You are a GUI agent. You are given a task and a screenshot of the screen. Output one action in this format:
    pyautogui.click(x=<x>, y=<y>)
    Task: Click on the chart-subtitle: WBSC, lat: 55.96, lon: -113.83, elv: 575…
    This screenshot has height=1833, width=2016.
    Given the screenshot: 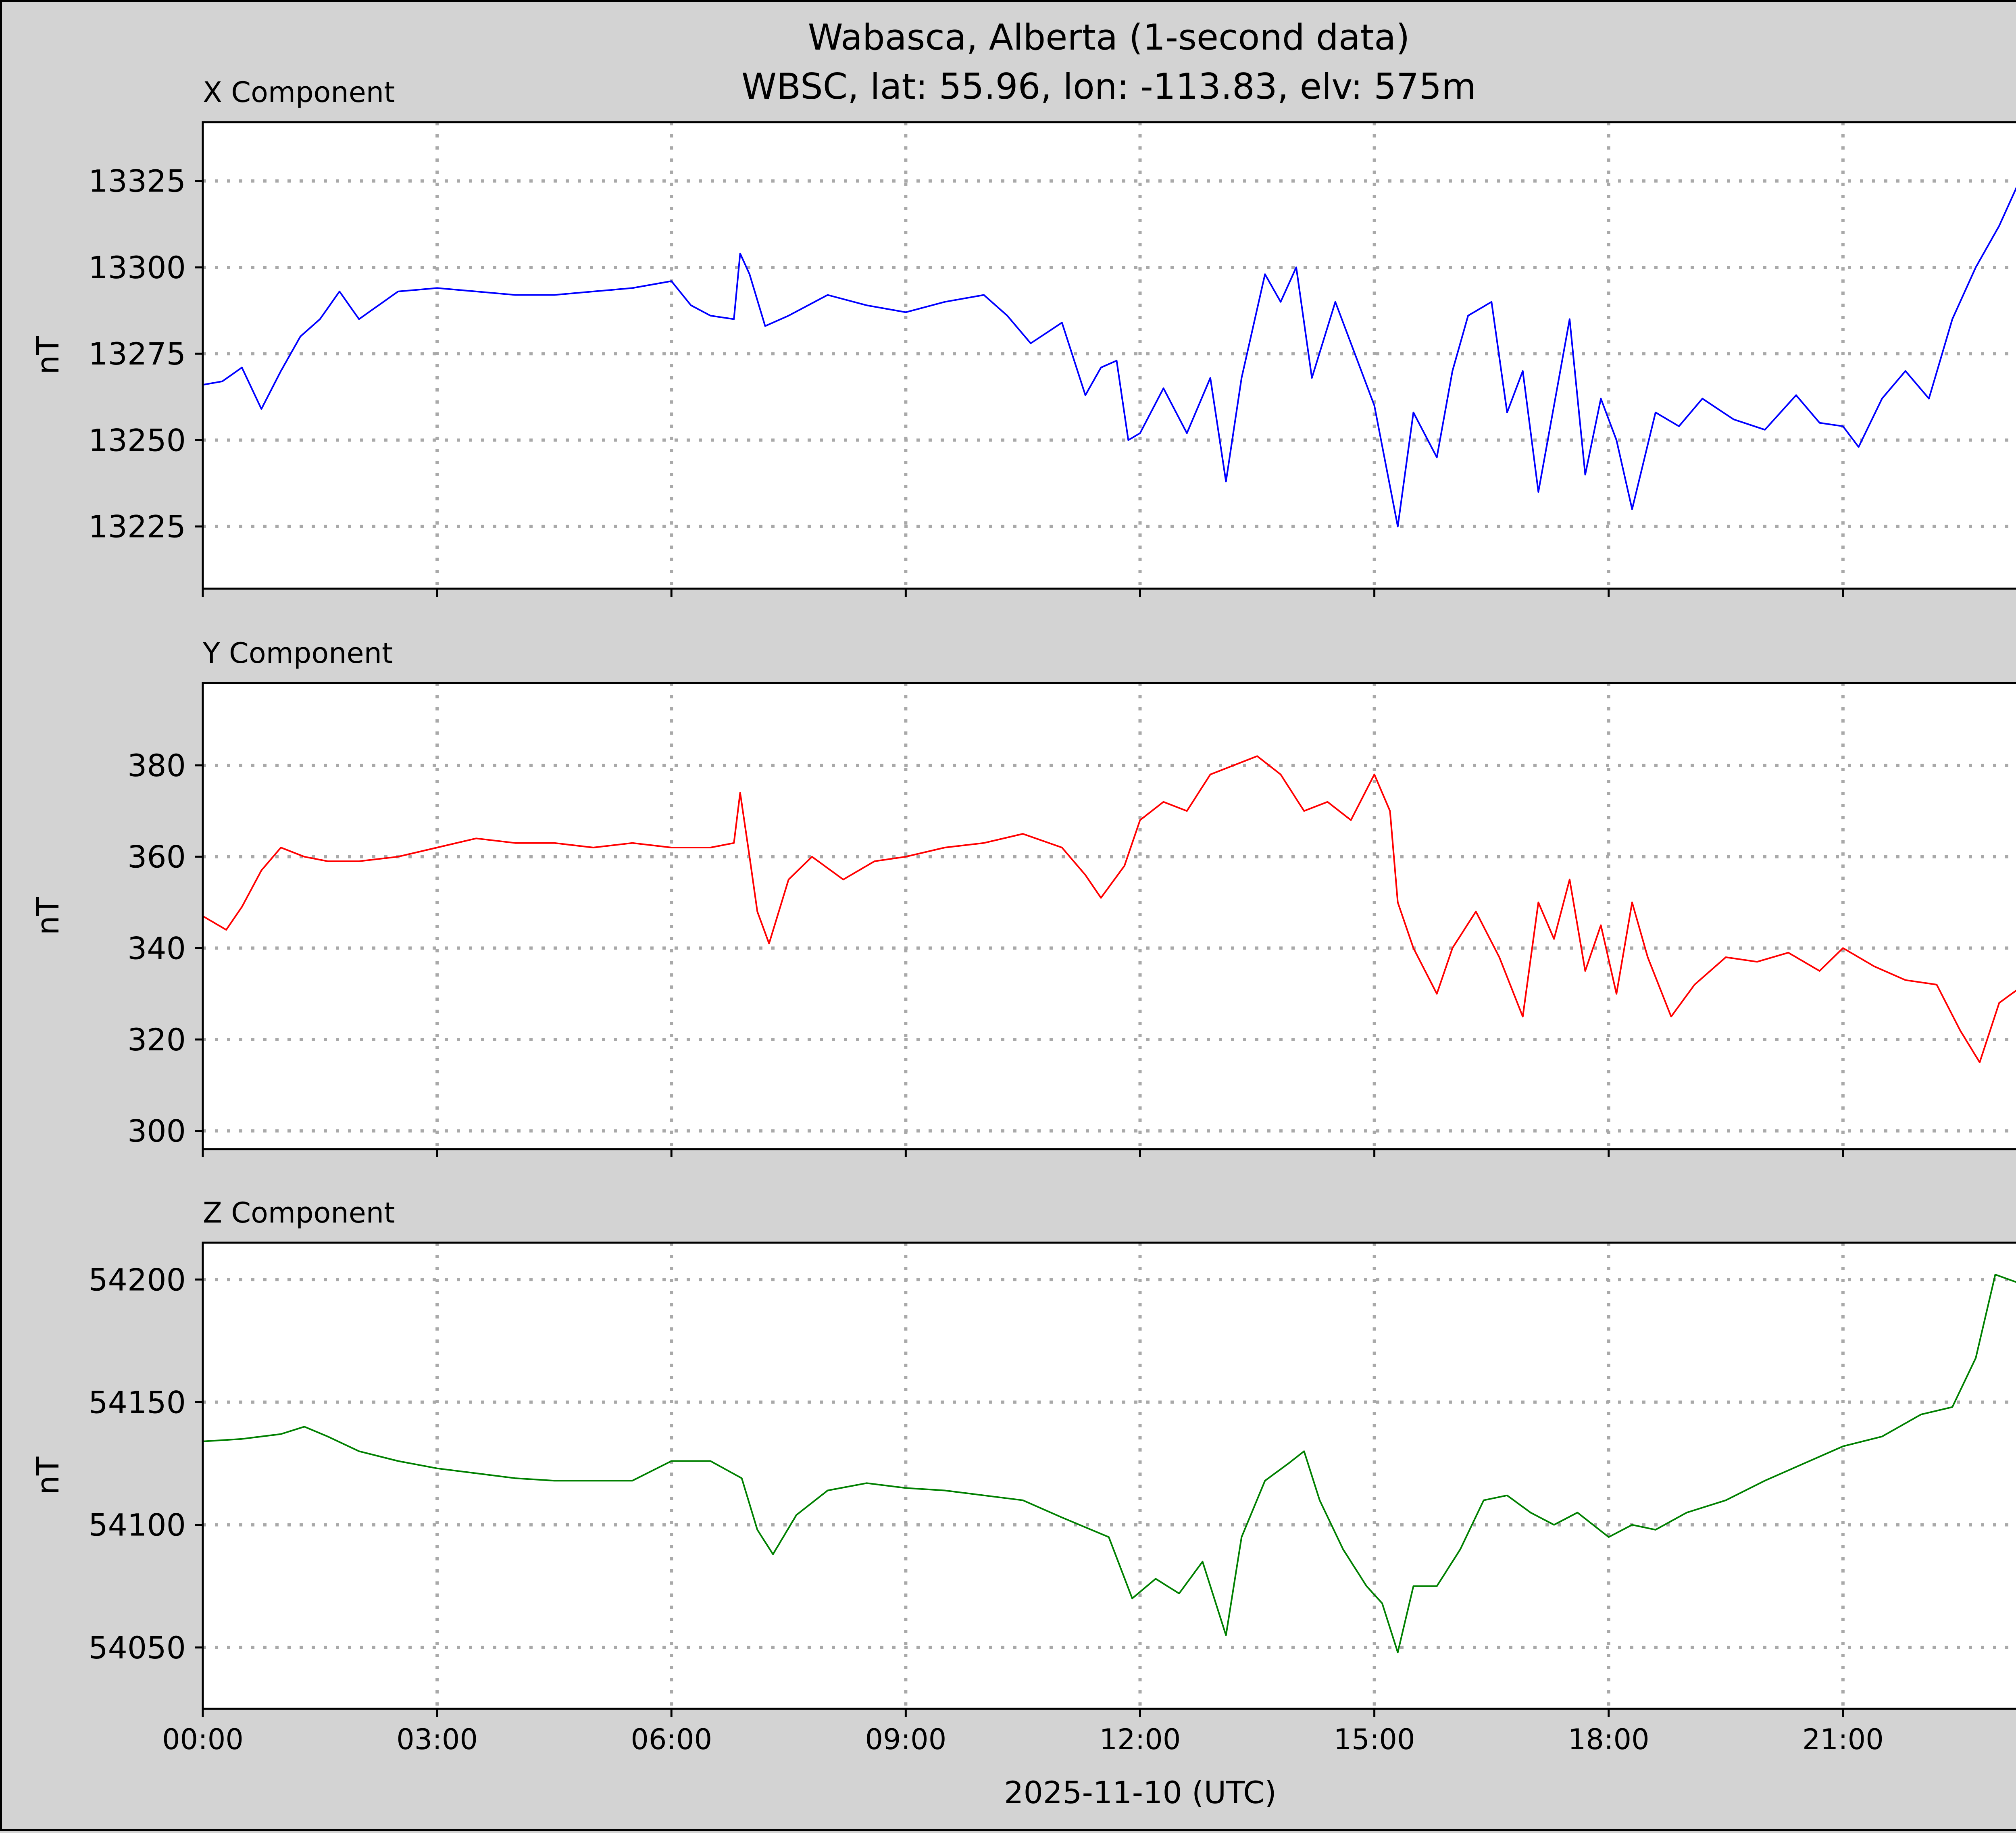 What is the action you would take?
    pyautogui.click(x=1108, y=87)
    